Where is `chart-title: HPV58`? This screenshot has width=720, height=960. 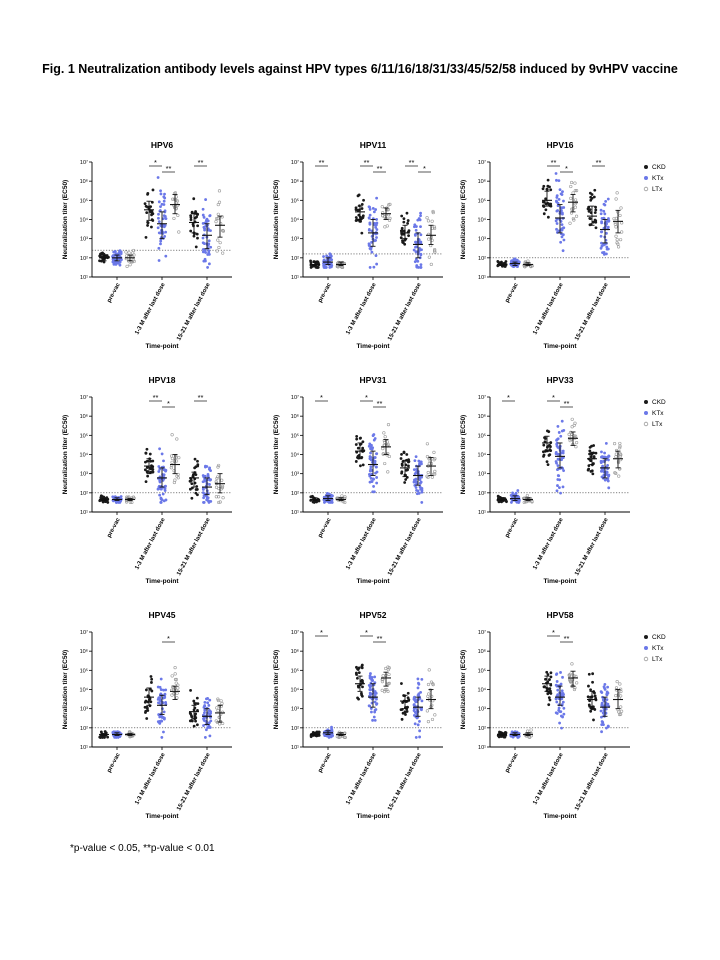 chart-title: HPV58 is located at coordinates (560, 615).